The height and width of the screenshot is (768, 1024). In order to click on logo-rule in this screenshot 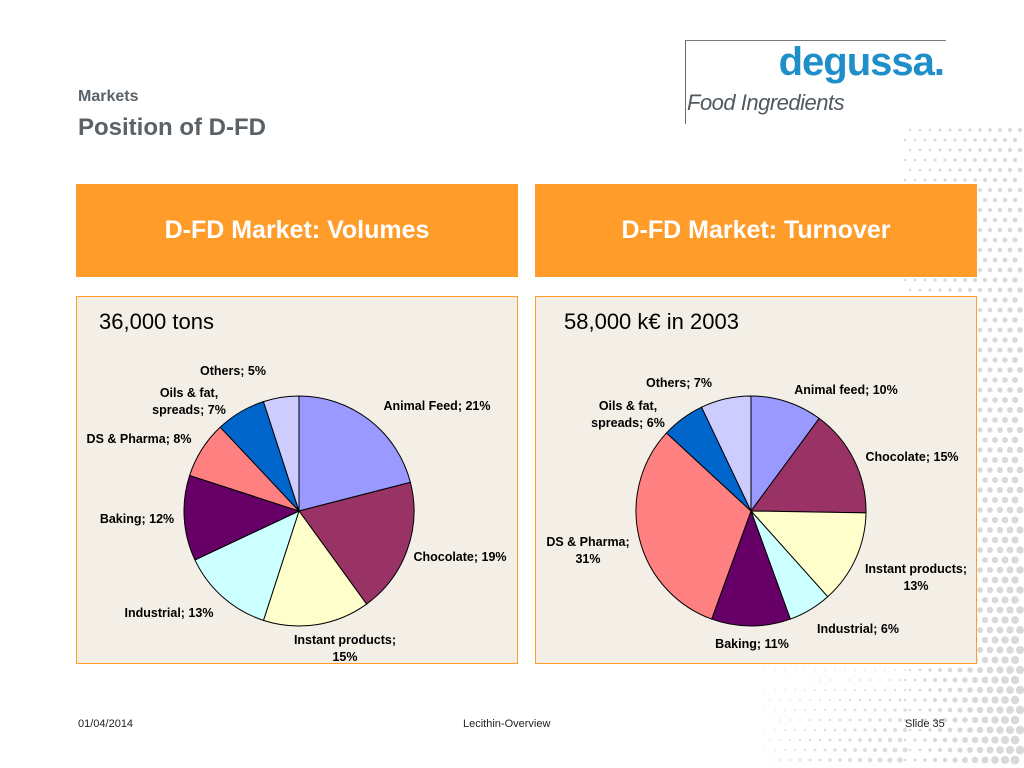, I will do `click(816, 40)`.